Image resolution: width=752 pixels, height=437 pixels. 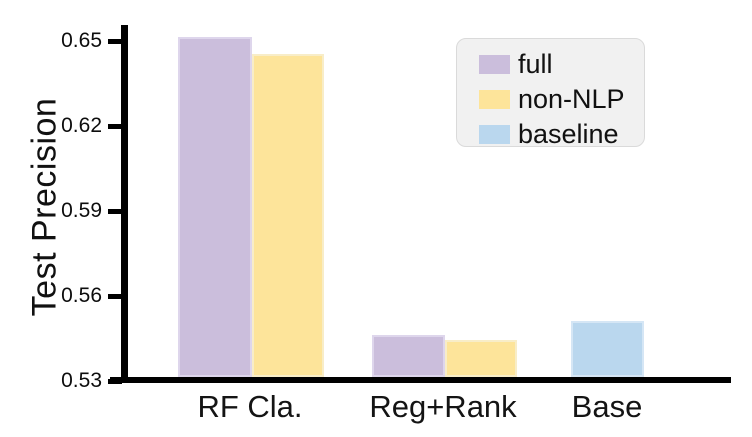 I want to click on x-category-label: Base, so click(x=607, y=406).